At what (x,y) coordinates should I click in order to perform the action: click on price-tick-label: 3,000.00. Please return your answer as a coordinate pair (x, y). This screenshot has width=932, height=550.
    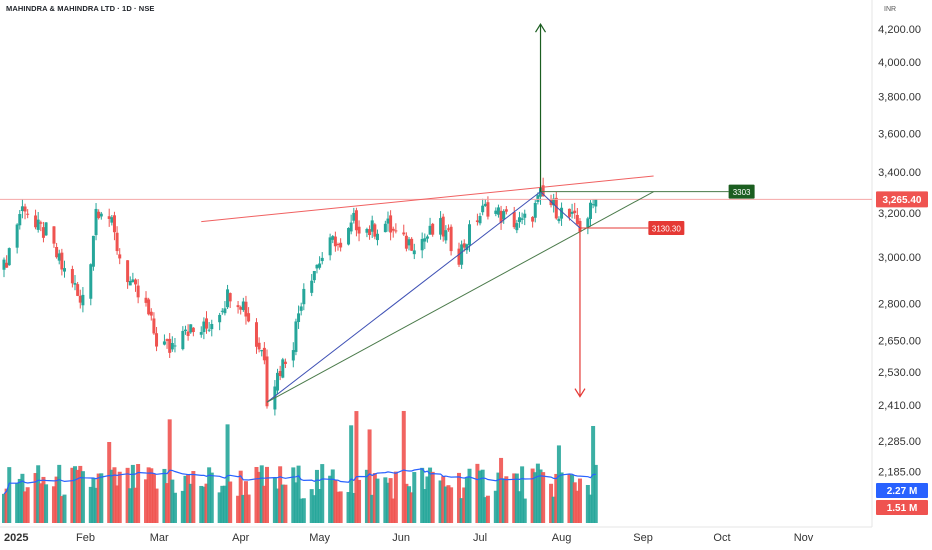
    Looking at the image, I should click on (899, 258).